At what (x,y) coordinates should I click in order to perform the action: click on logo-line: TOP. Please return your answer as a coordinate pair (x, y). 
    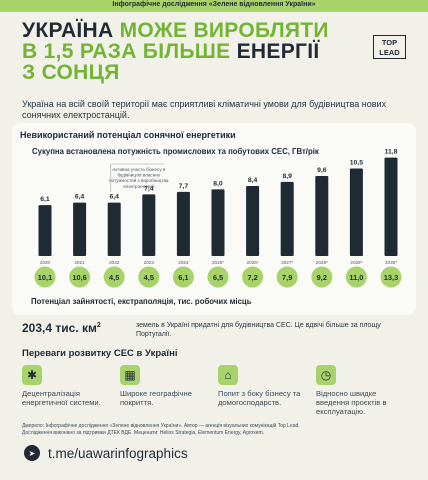
    Looking at the image, I should click on (389, 42).